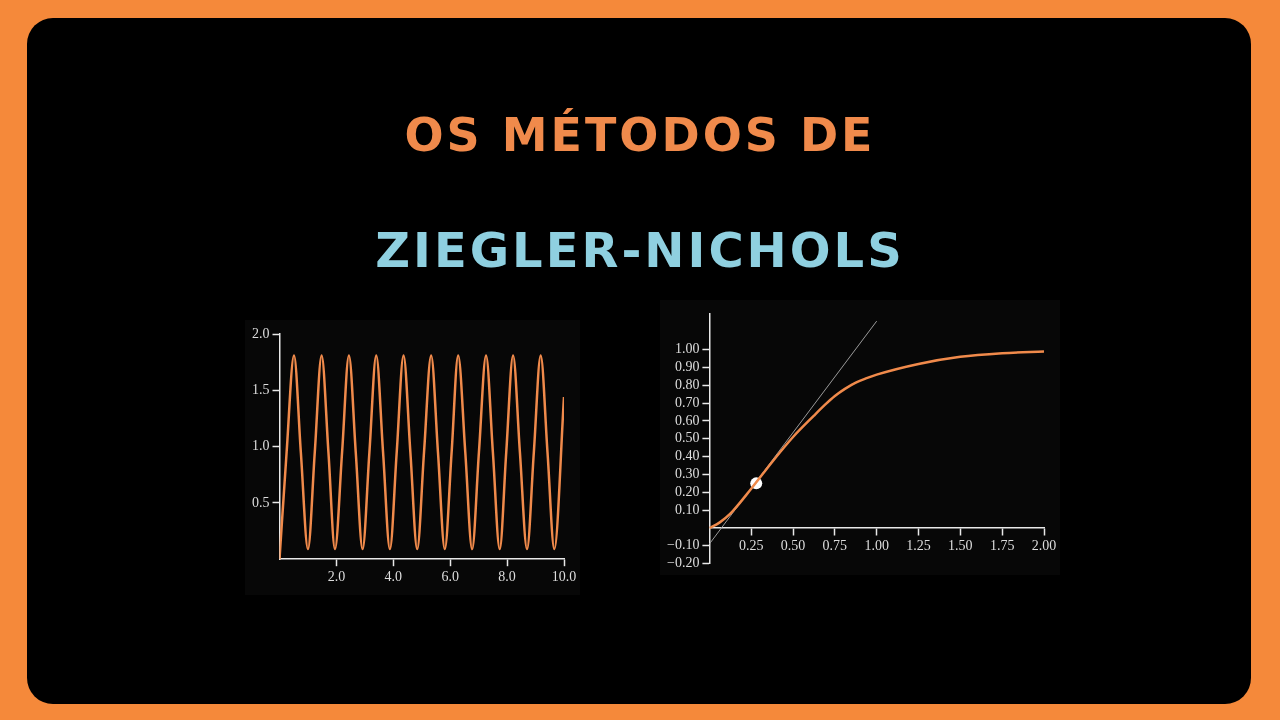  I want to click on y-tick-label: −0.10, so click(683, 545).